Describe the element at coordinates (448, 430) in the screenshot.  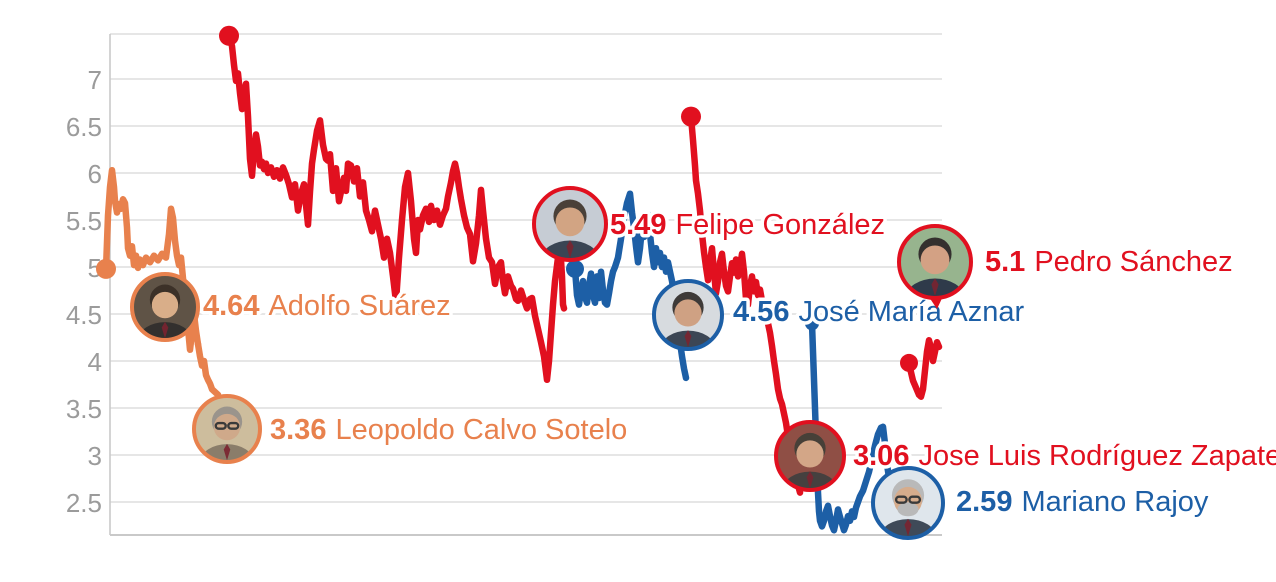
I see `pm-label-calvo-sotelo: 3.36 Leopoldo Calvo Sotelo` at that location.